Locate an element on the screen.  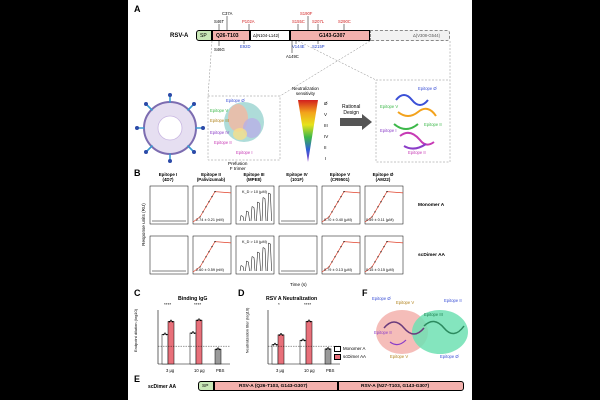
spr-col-title: Epitope Ø (AM22) is located at coordinates (383, 177).